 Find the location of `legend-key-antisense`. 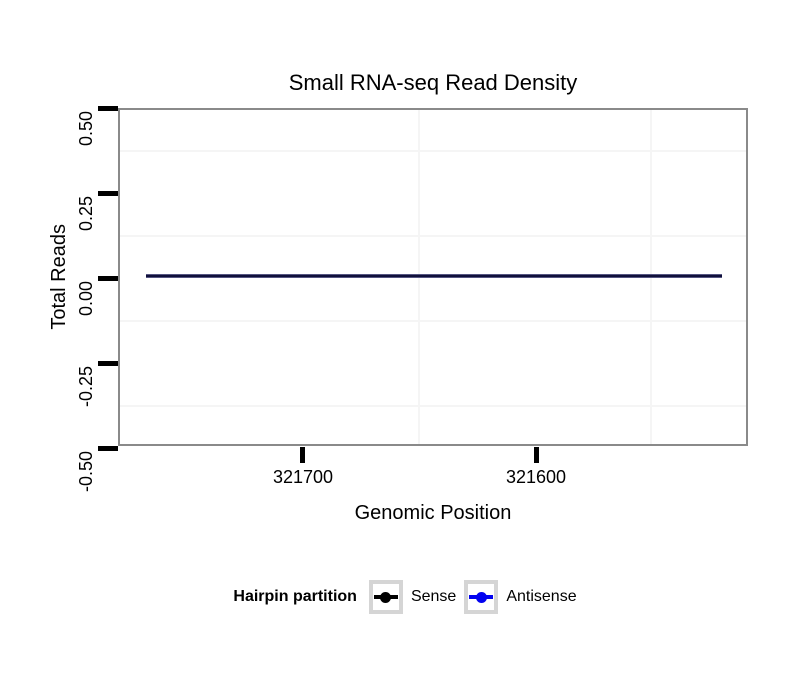

legend-key-antisense is located at coordinates (481, 597).